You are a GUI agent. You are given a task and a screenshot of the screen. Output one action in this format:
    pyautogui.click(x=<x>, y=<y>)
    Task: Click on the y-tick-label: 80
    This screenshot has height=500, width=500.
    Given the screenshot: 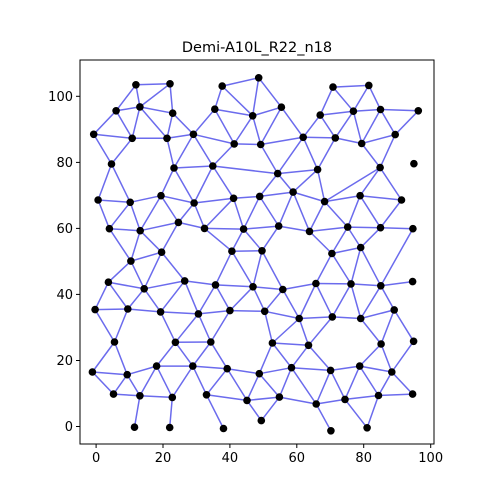 What is the action you would take?
    pyautogui.click(x=64, y=163)
    